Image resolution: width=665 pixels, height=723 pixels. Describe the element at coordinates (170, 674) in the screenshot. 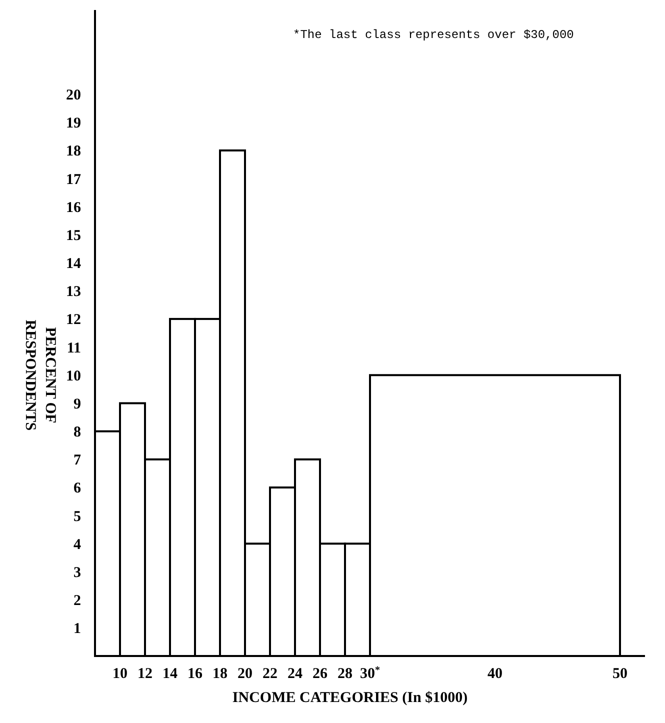

I see `x-tick-label: 14` at that location.